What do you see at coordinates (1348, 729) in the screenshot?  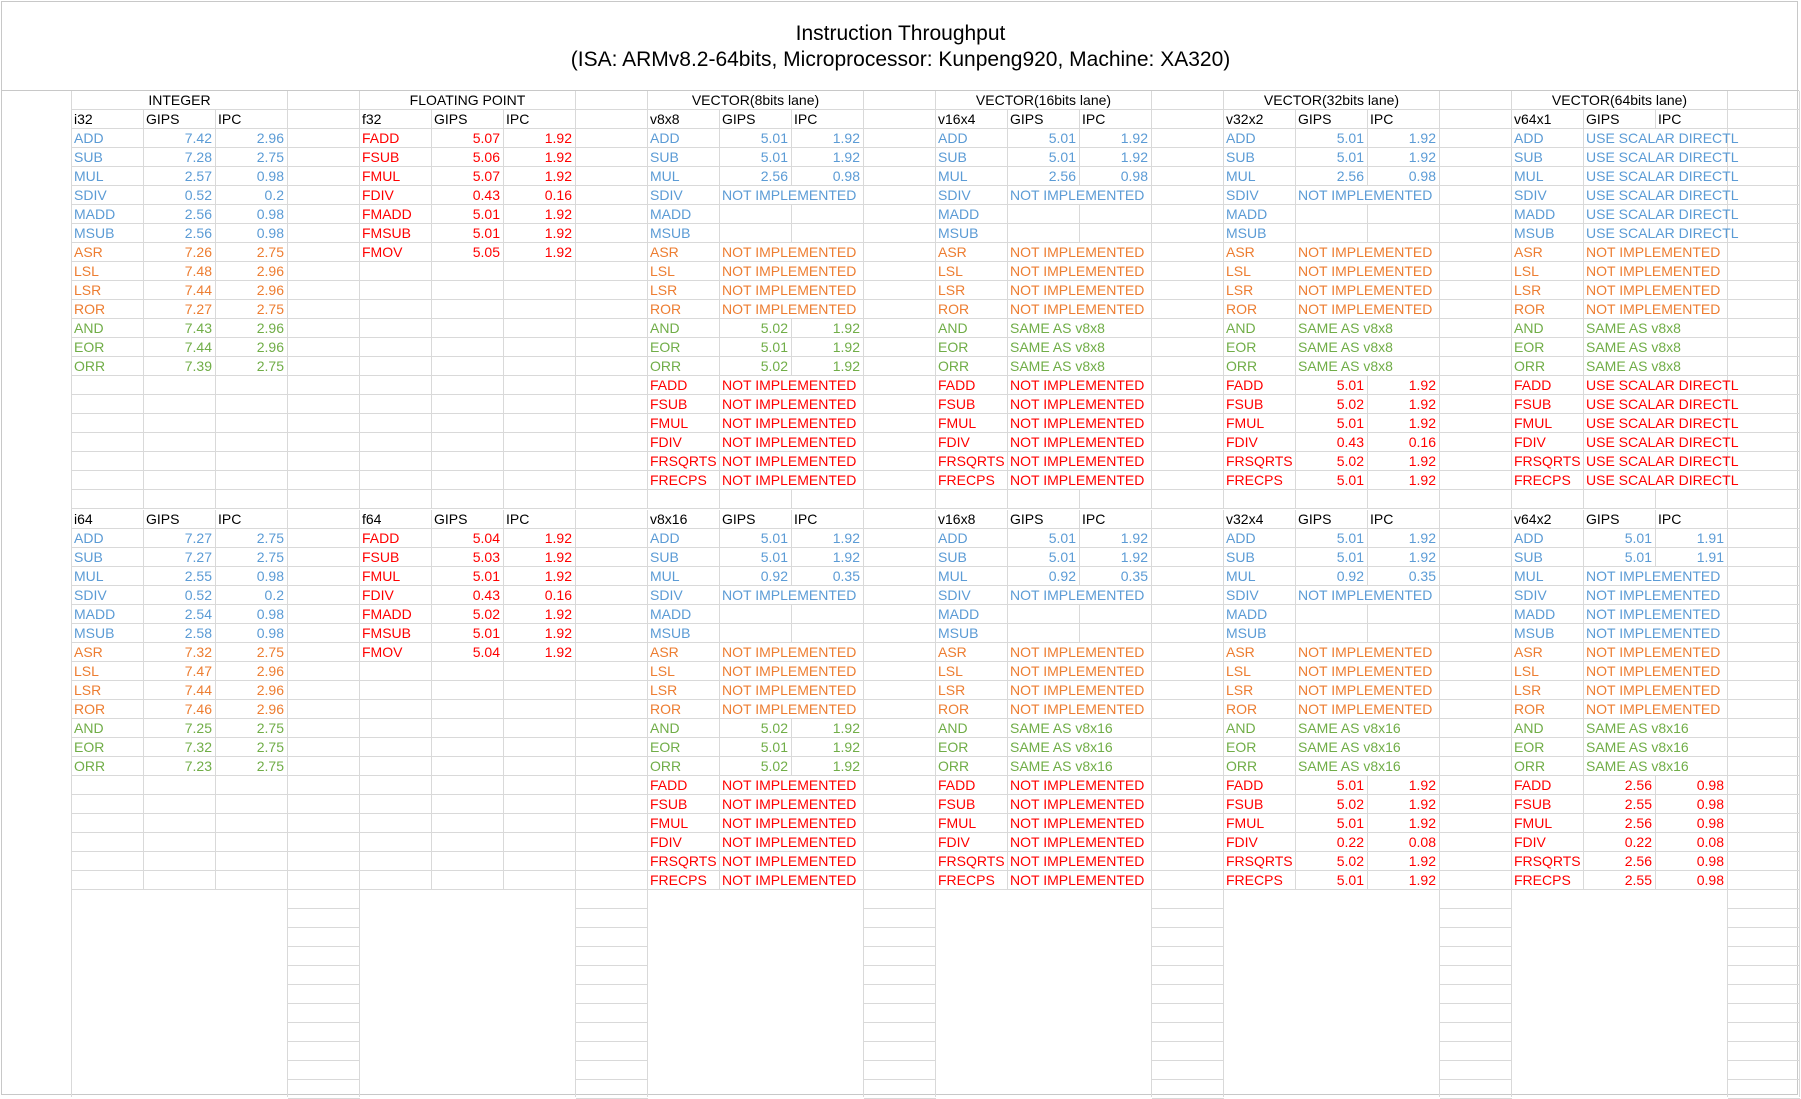 I see `status-text-cell: SAME AS v8x16` at bounding box center [1348, 729].